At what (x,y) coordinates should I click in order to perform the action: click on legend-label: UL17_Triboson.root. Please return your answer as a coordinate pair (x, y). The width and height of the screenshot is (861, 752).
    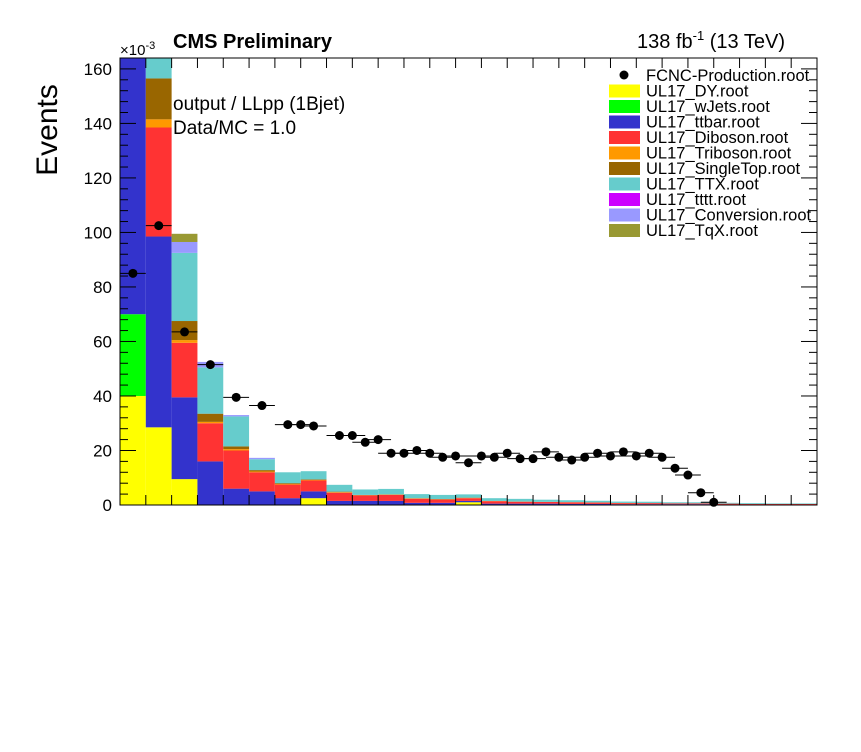
    Looking at the image, I should click on (719, 154).